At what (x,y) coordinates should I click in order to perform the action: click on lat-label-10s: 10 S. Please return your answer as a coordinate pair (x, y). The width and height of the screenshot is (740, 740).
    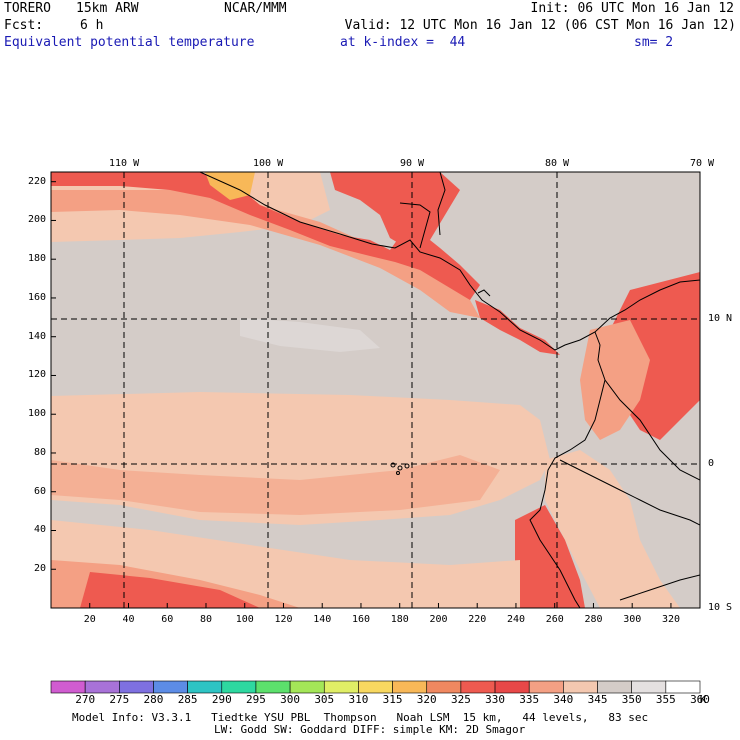
    Looking at the image, I should click on (720, 607).